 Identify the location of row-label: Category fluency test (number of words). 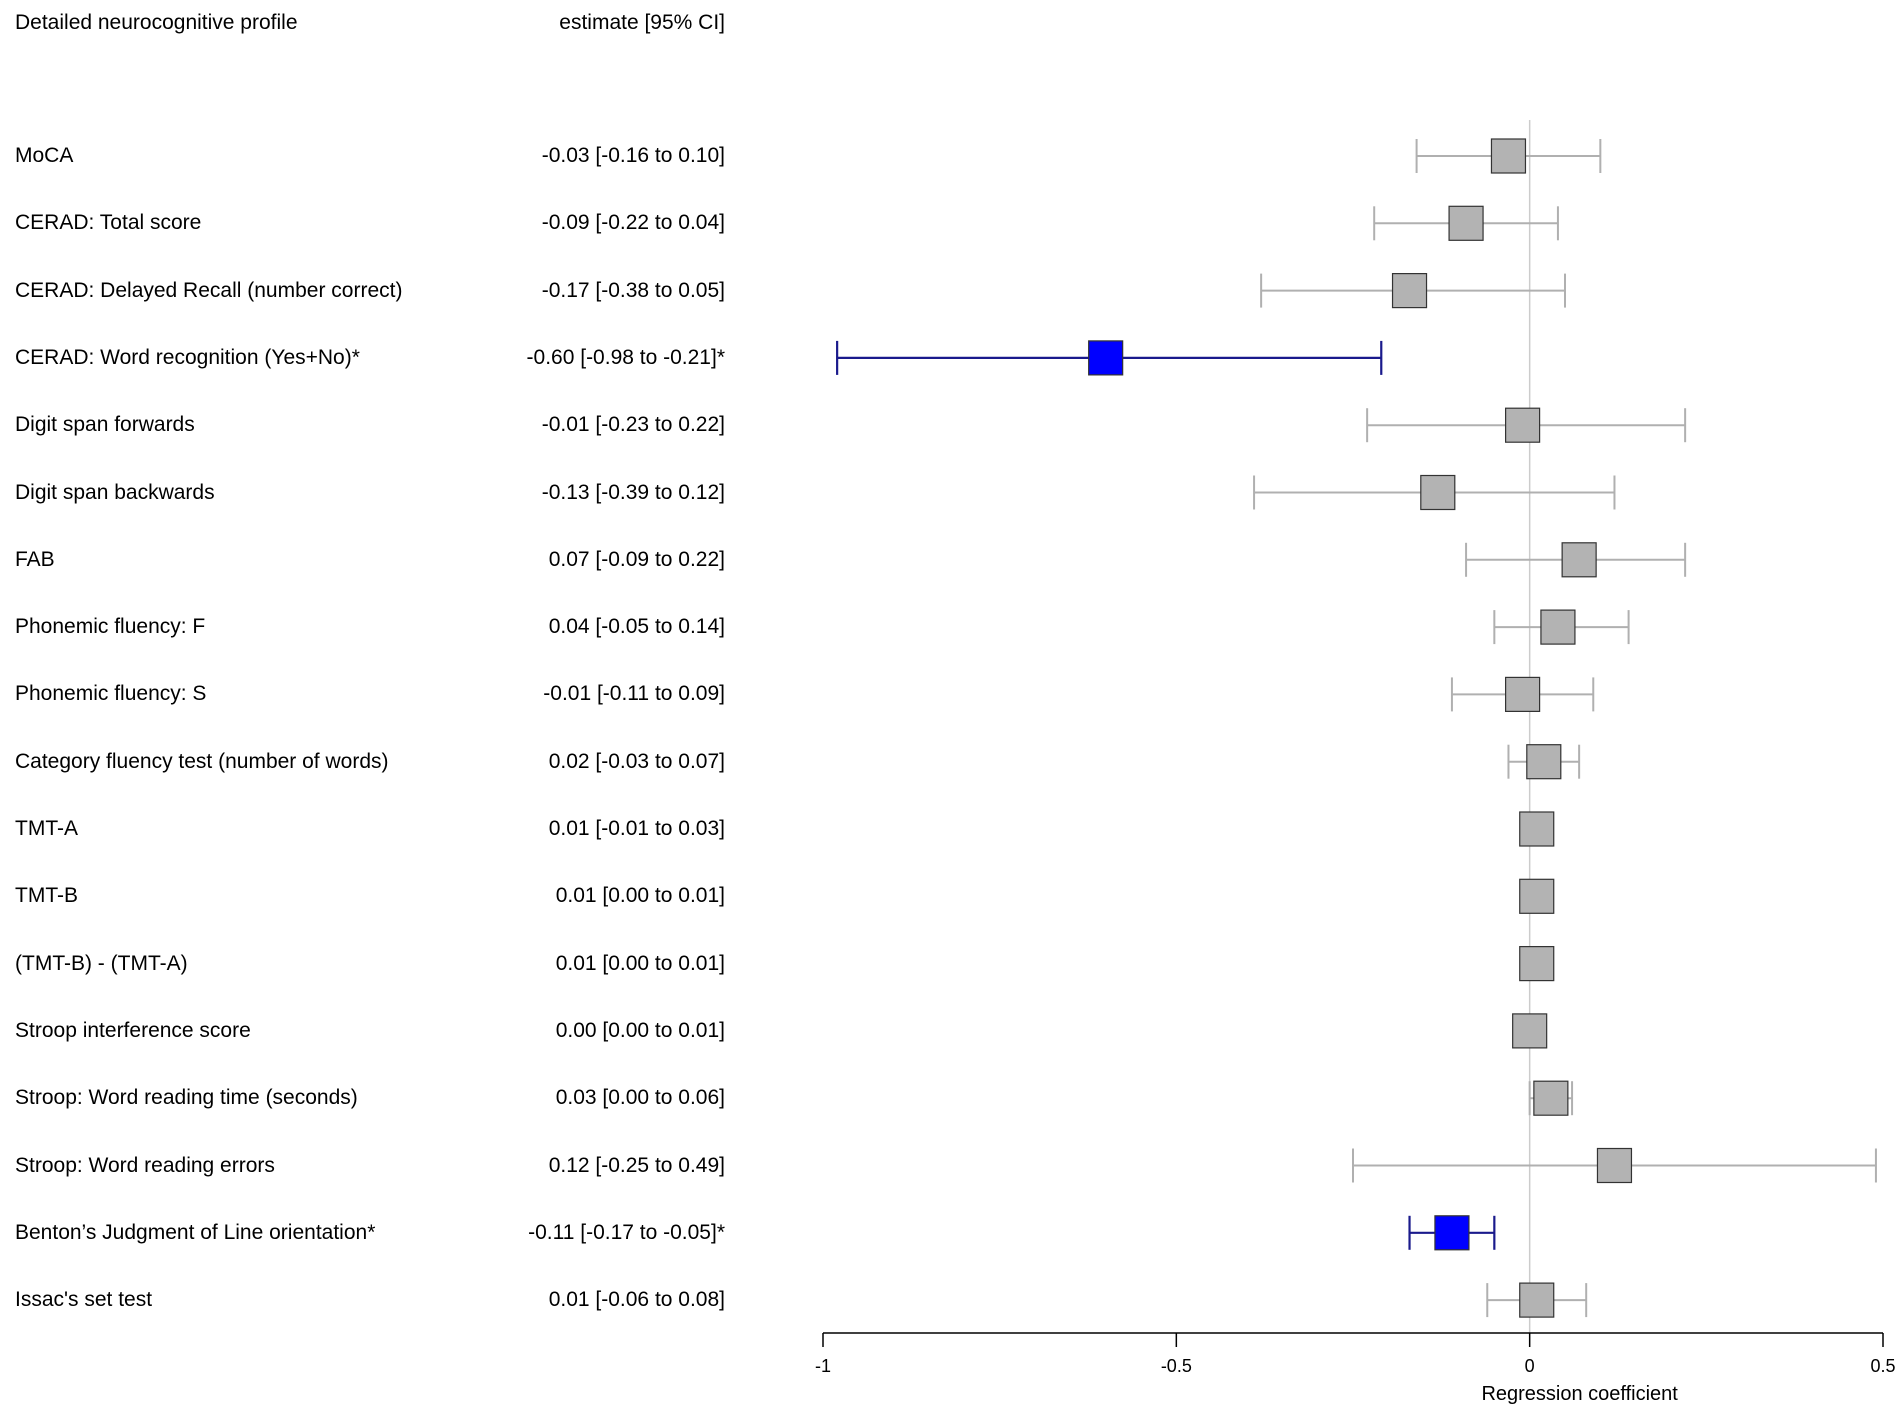
(202, 761).